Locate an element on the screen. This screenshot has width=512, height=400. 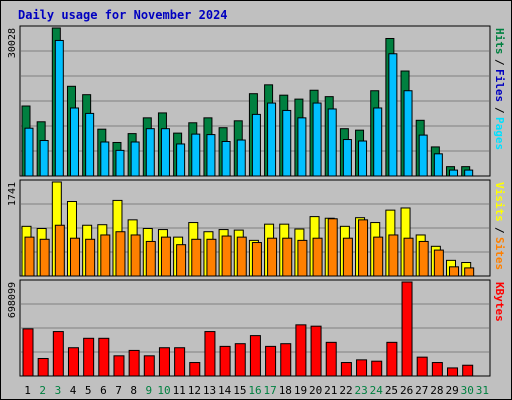
x-tick-label: 16 is located at coordinates (254, 390).